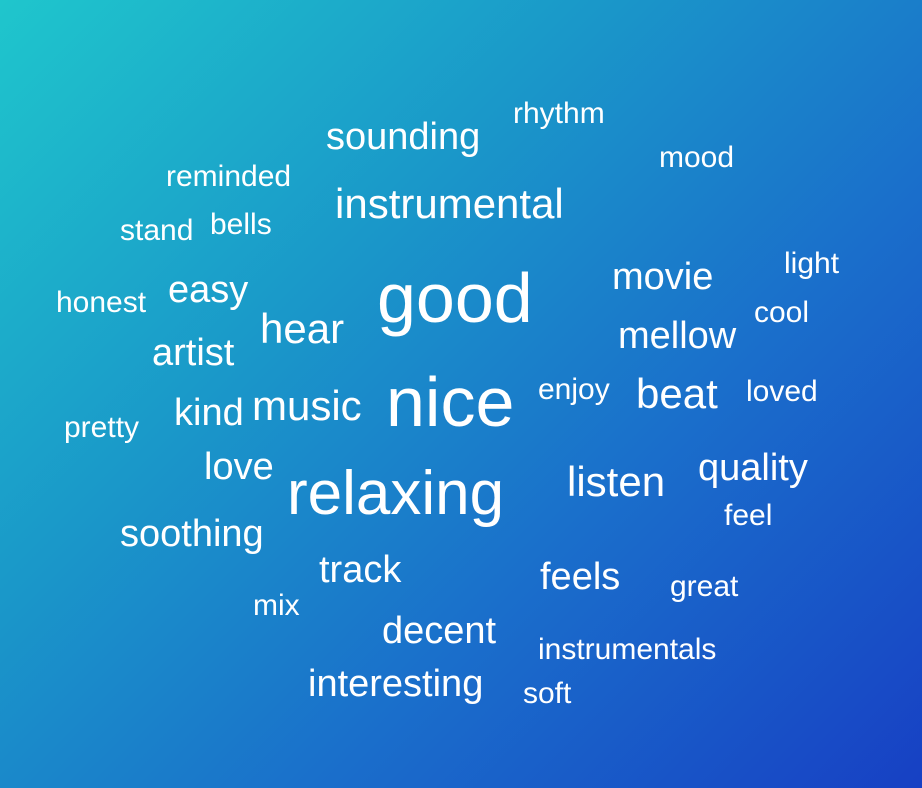  What do you see at coordinates (580, 577) in the screenshot?
I see `word-feels: feels` at bounding box center [580, 577].